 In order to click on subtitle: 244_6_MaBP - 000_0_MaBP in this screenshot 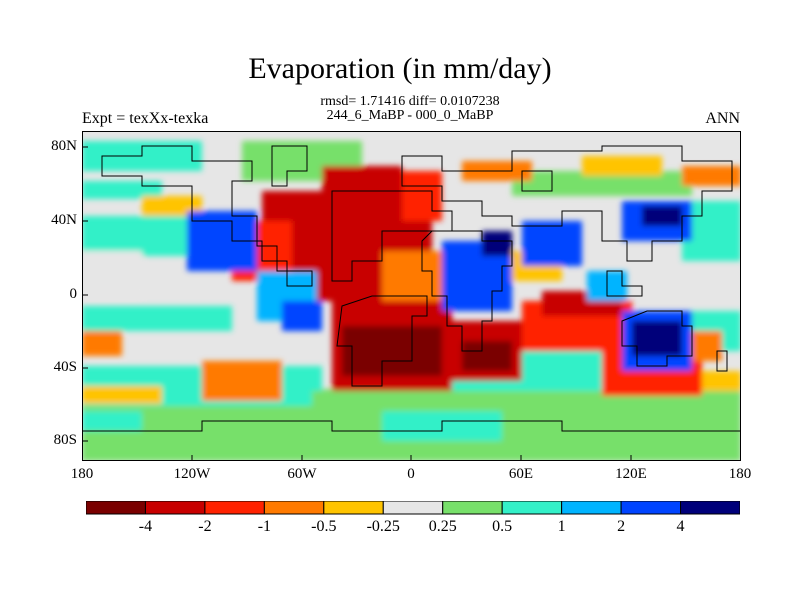, I will do `click(410, 115)`.